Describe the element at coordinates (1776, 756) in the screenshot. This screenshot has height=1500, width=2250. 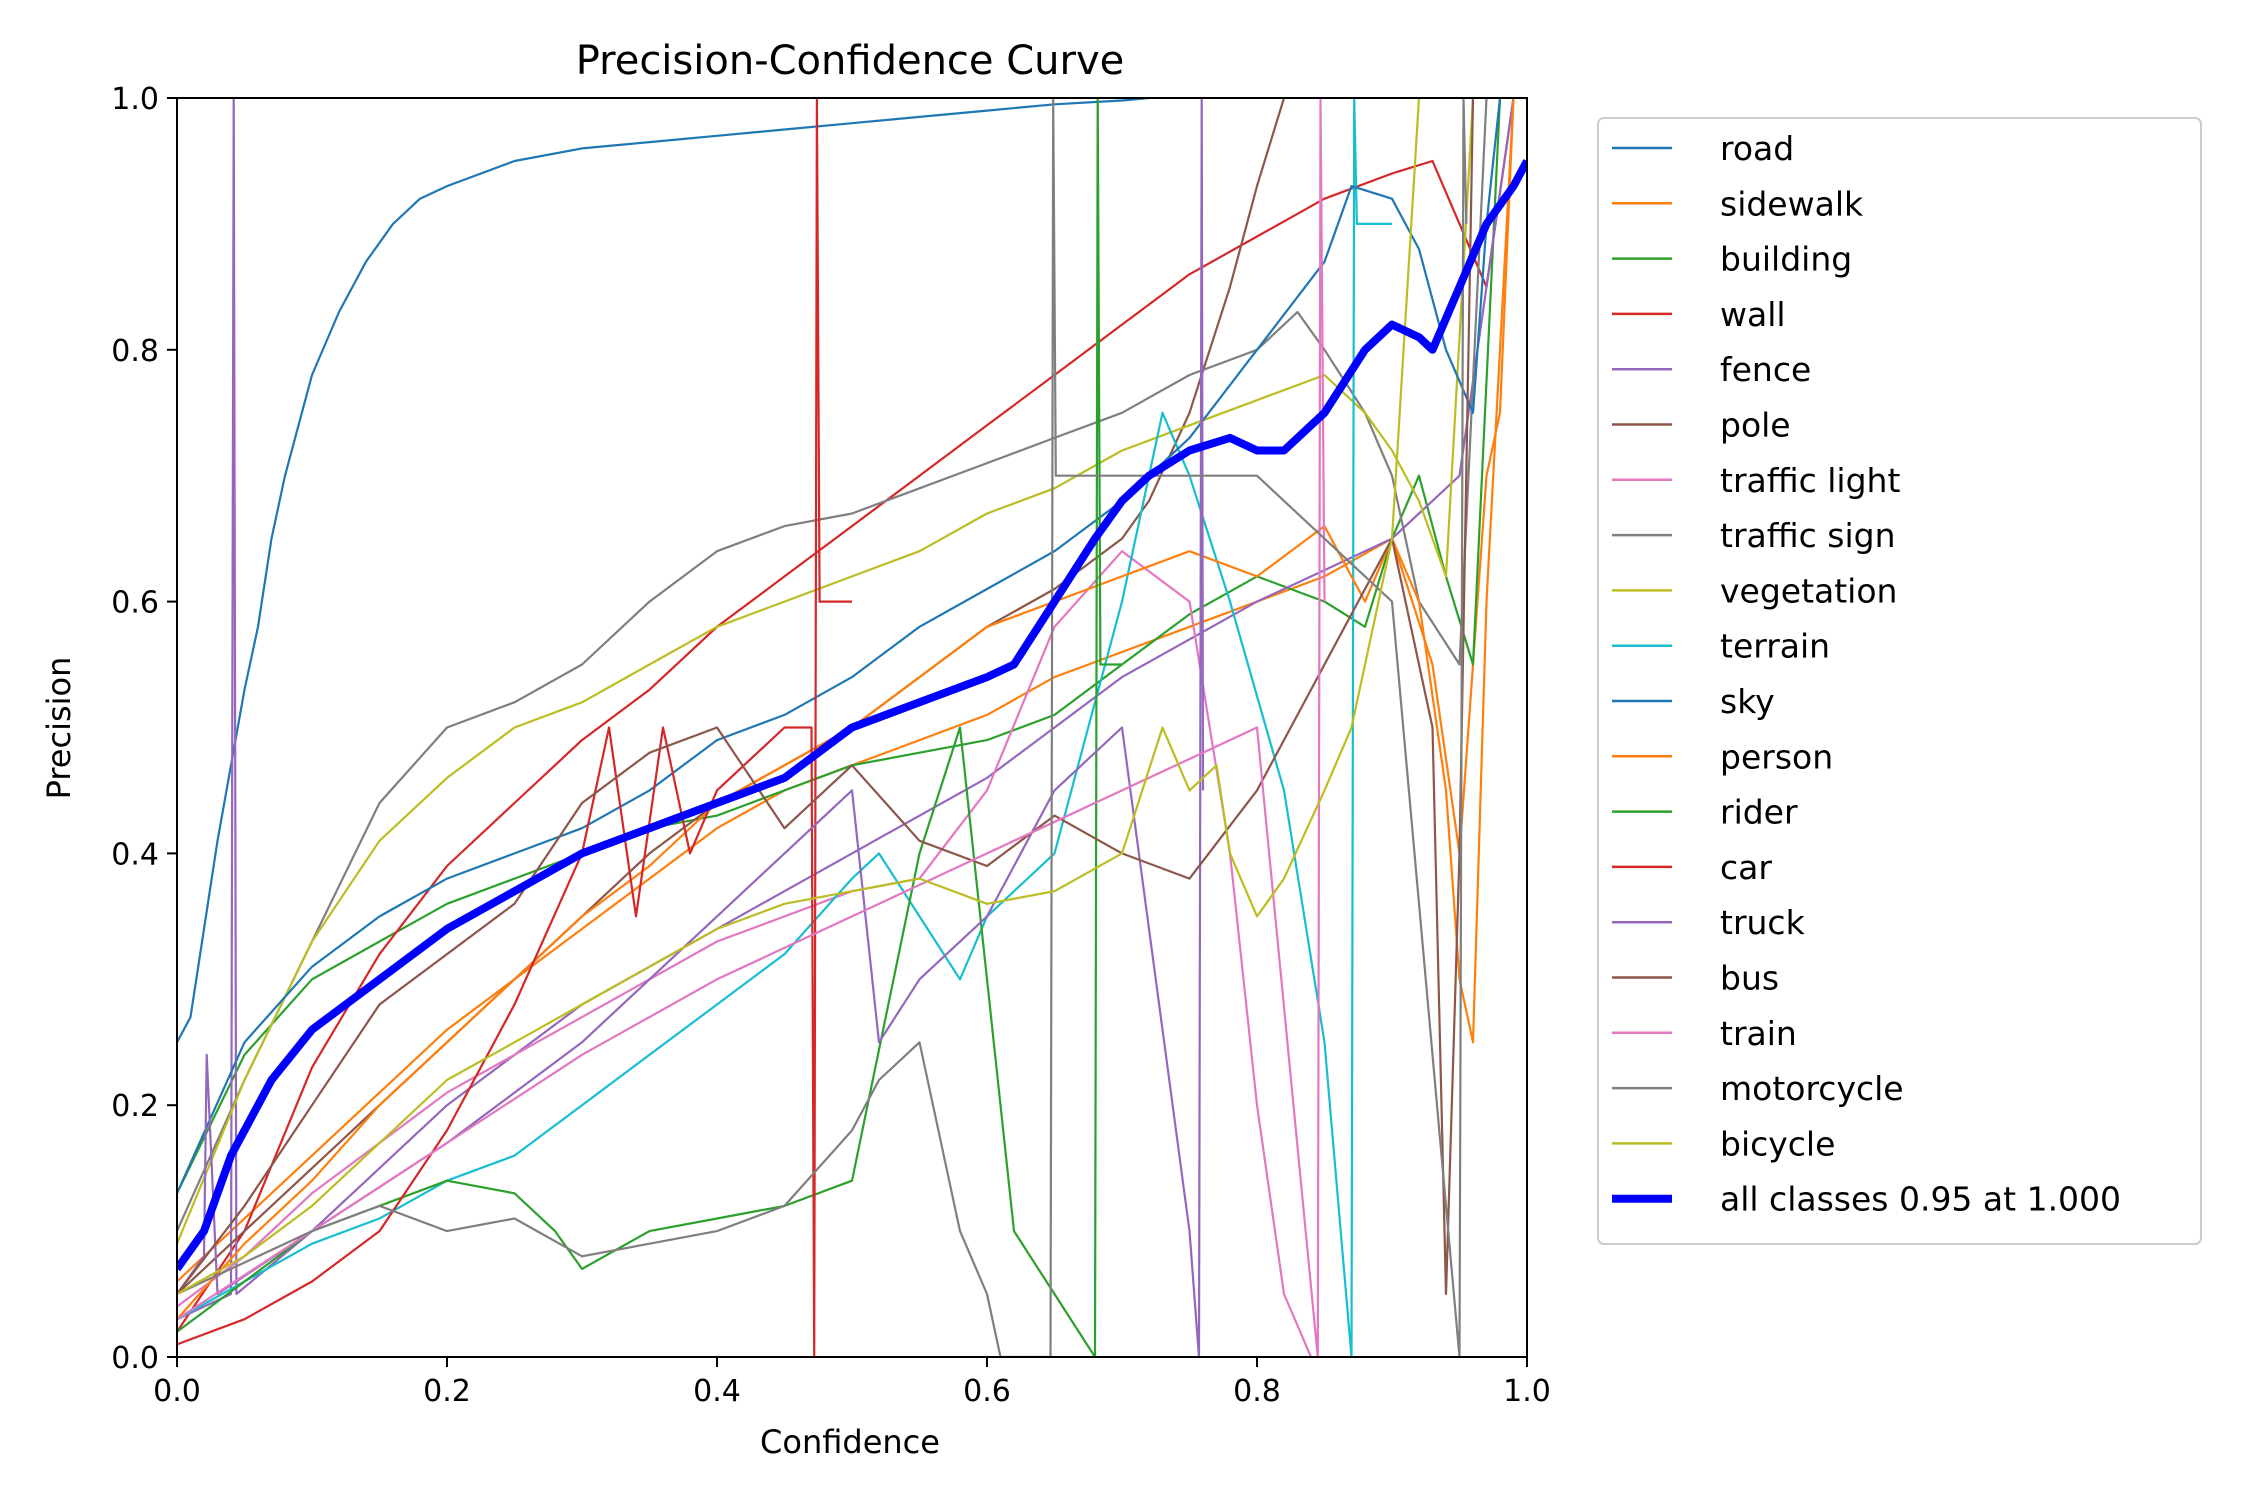
I see `legend-label: person` at that location.